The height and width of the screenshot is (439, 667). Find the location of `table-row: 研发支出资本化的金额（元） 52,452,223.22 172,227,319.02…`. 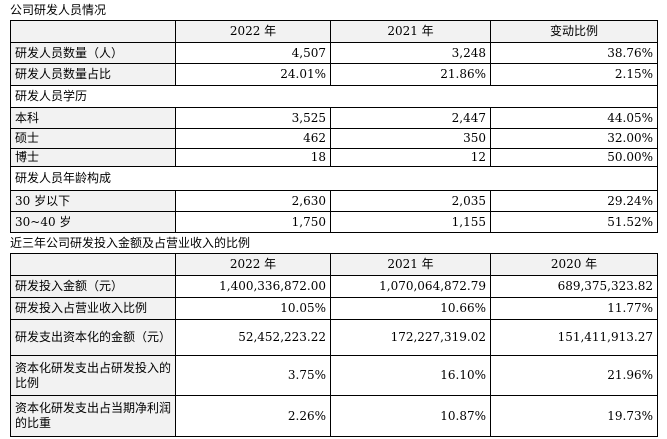

table-row: 研发支出资本化的金额（元） 52,452,223.22 172,227,319.02… is located at coordinates (334, 337).